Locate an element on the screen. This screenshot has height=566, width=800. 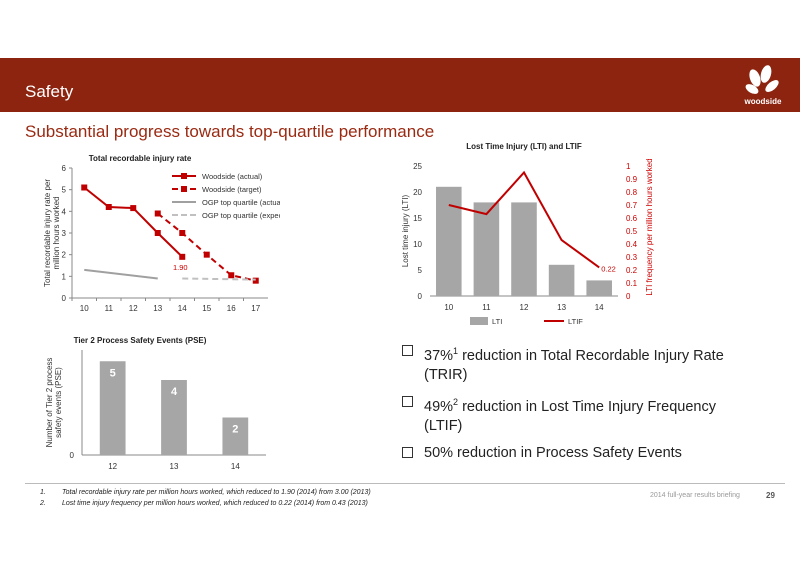
y-axis-label: Lost time injury (LTI) is located at coordinates (405, 231).